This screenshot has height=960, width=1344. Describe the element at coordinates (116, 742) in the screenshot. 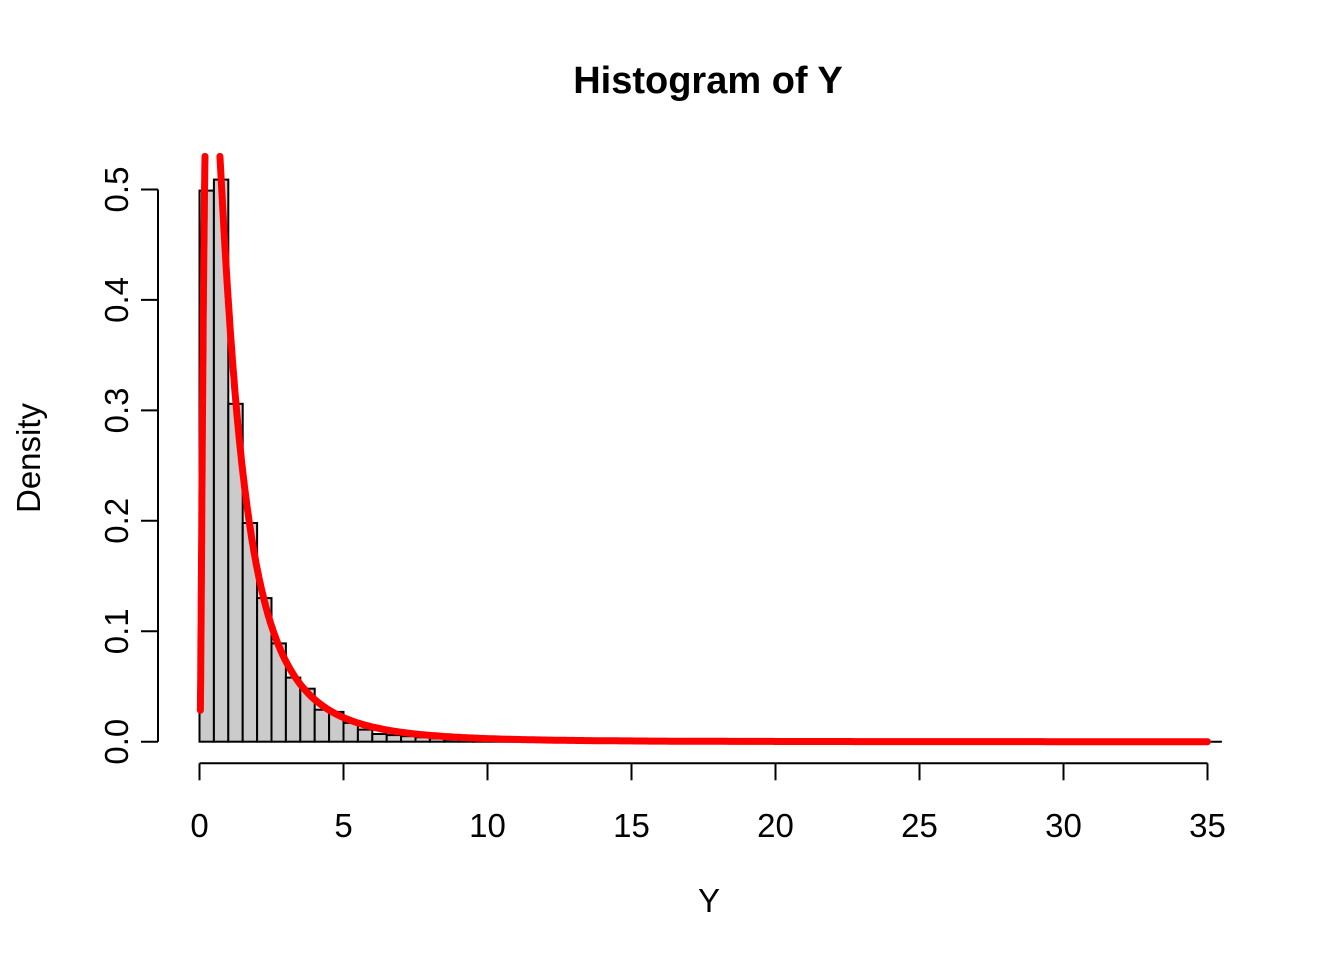

I see `y-tick-label: 0.0` at that location.